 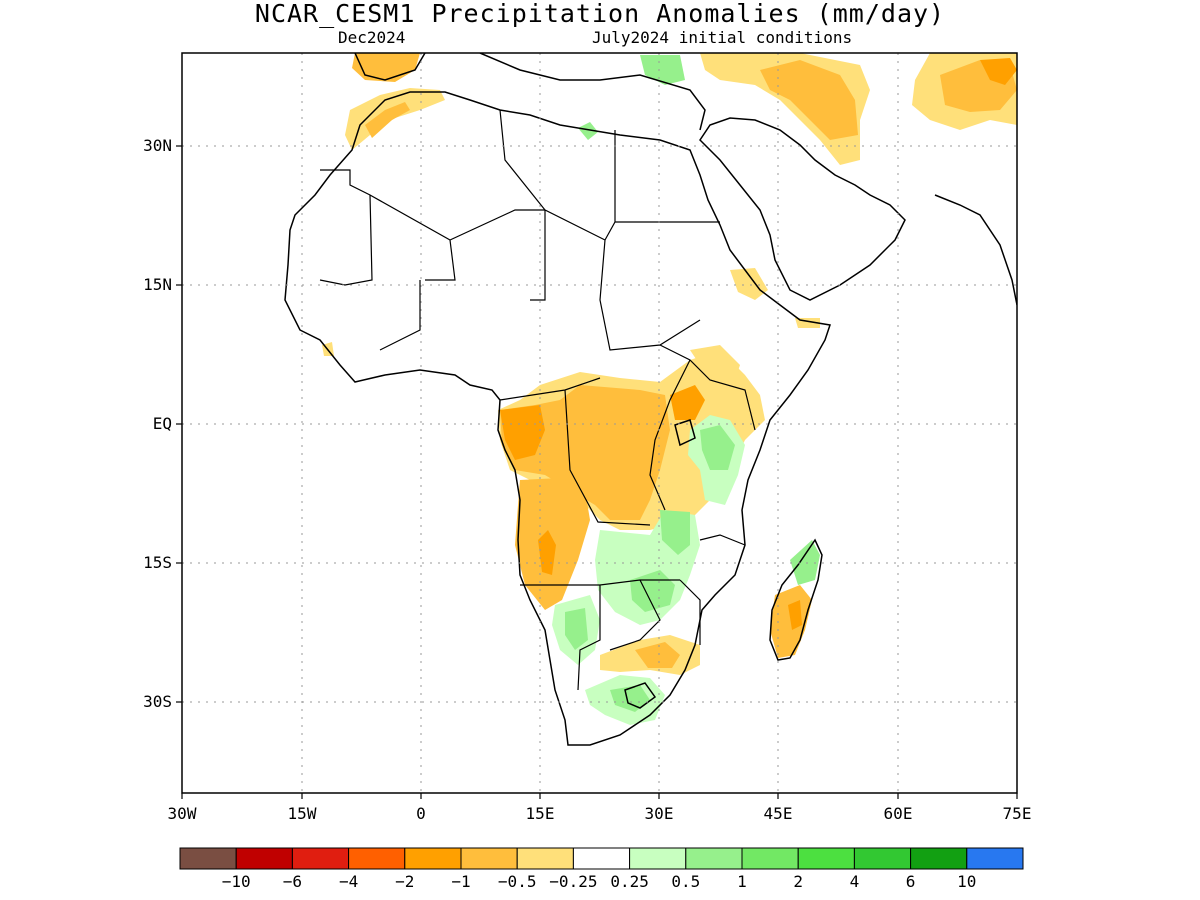 I want to click on forecast-month: Dec2024, so click(x=372, y=37).